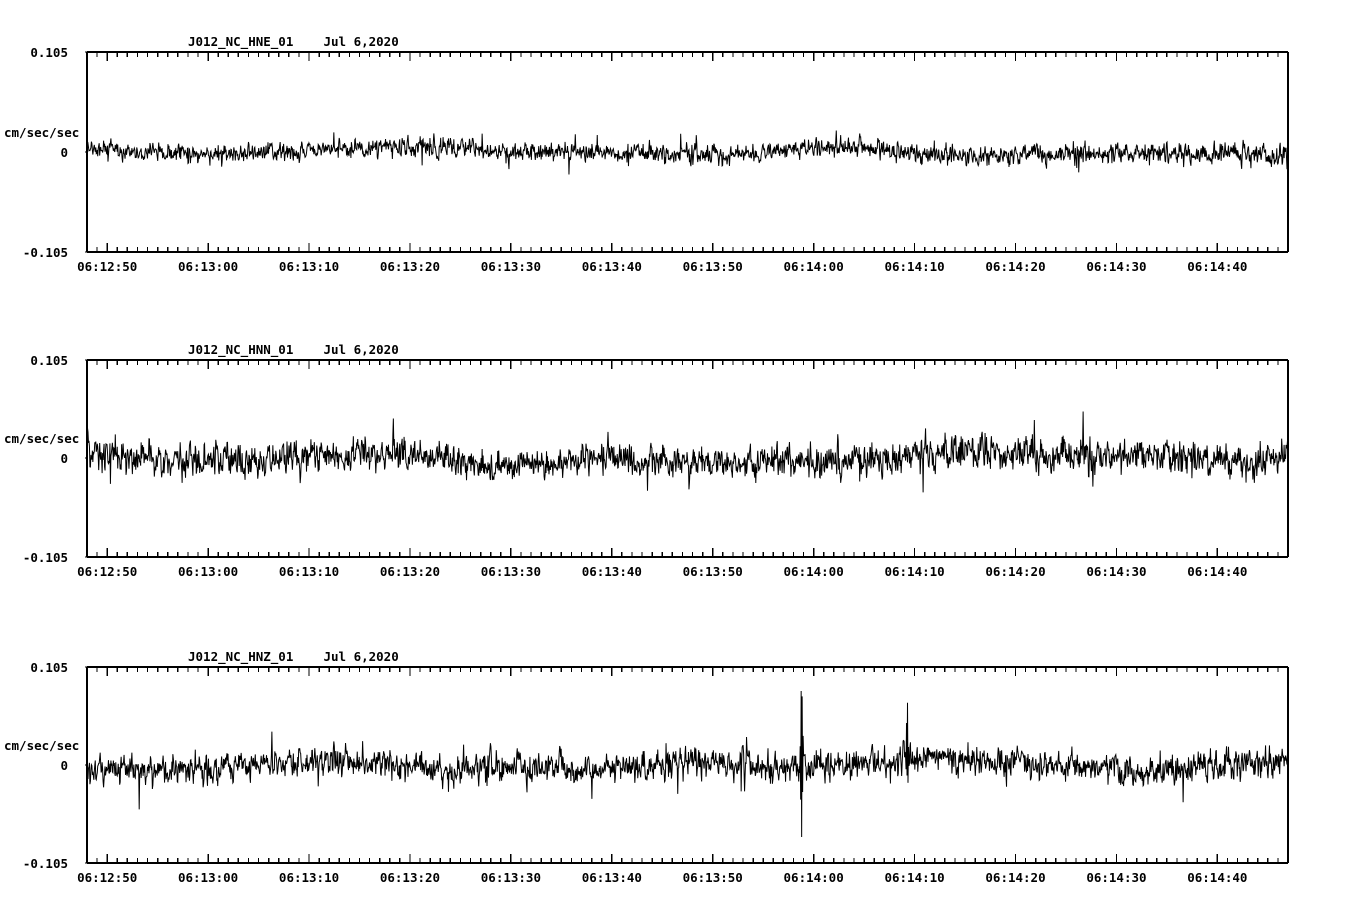 This screenshot has width=1358, height=924. I want to click on y-tick-top-hnz: 0.105, so click(49, 667).